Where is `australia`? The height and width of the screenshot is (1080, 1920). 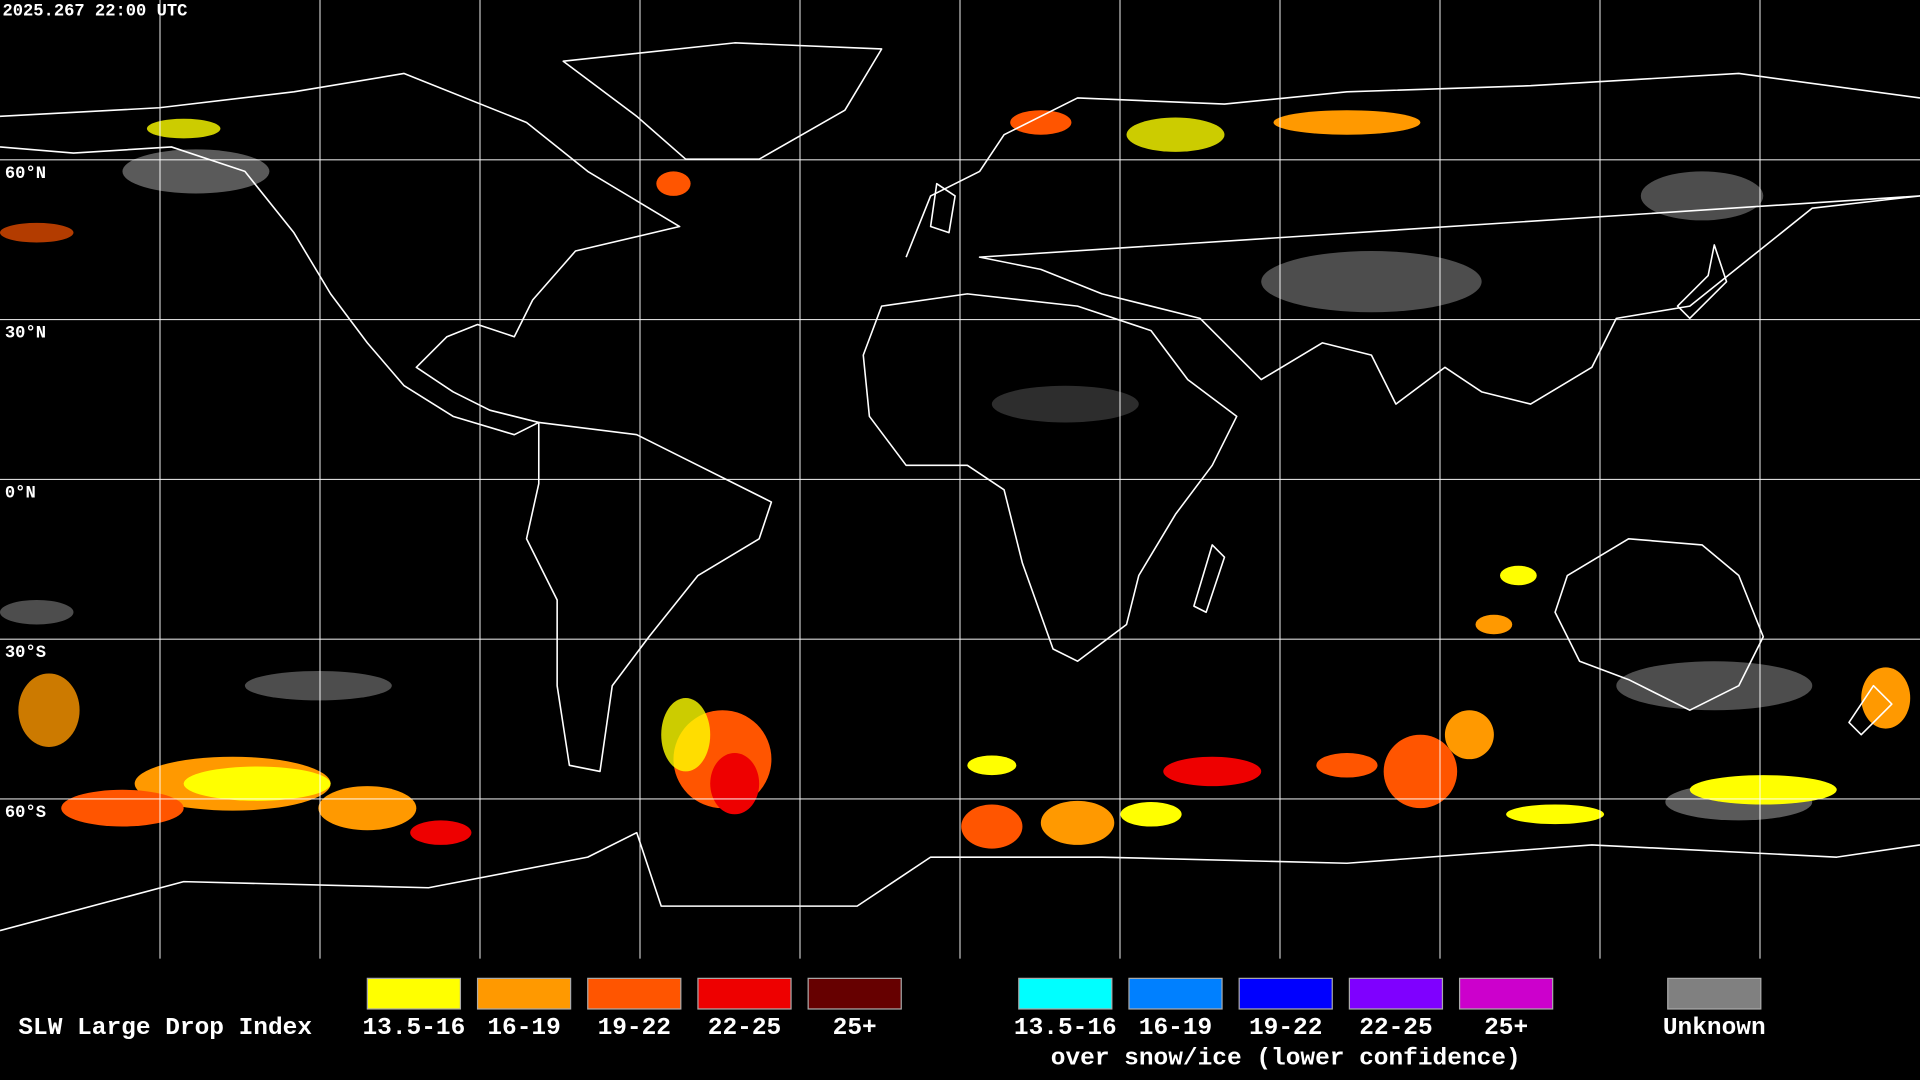 australia is located at coordinates (1659, 624).